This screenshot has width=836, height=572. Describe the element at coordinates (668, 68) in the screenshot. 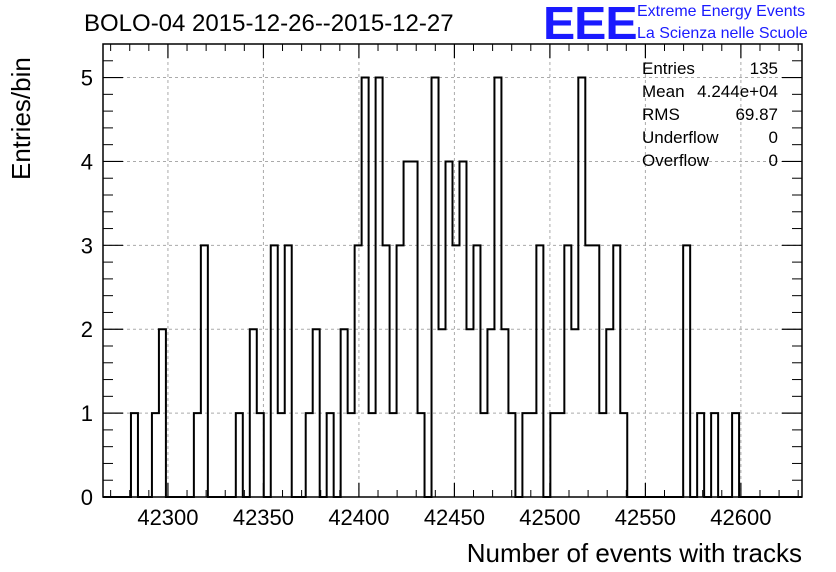

I see `stat-label-entries: Entries` at that location.